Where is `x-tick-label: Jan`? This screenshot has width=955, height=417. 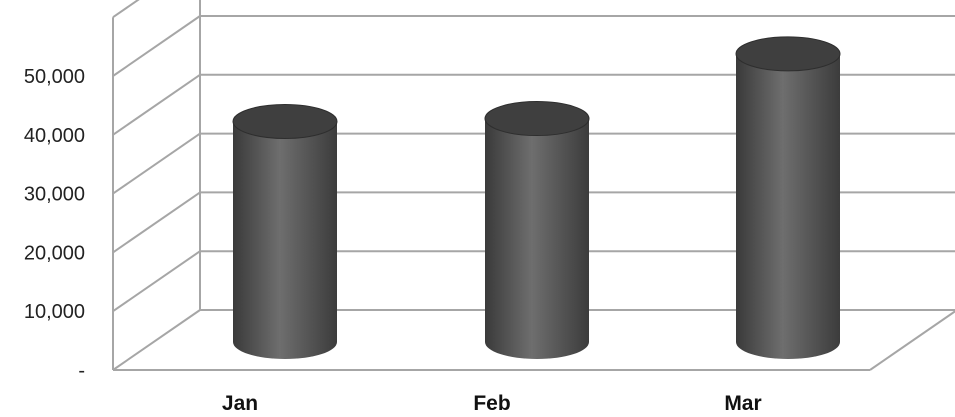
x-tick-label: Jan is located at coordinates (240, 403).